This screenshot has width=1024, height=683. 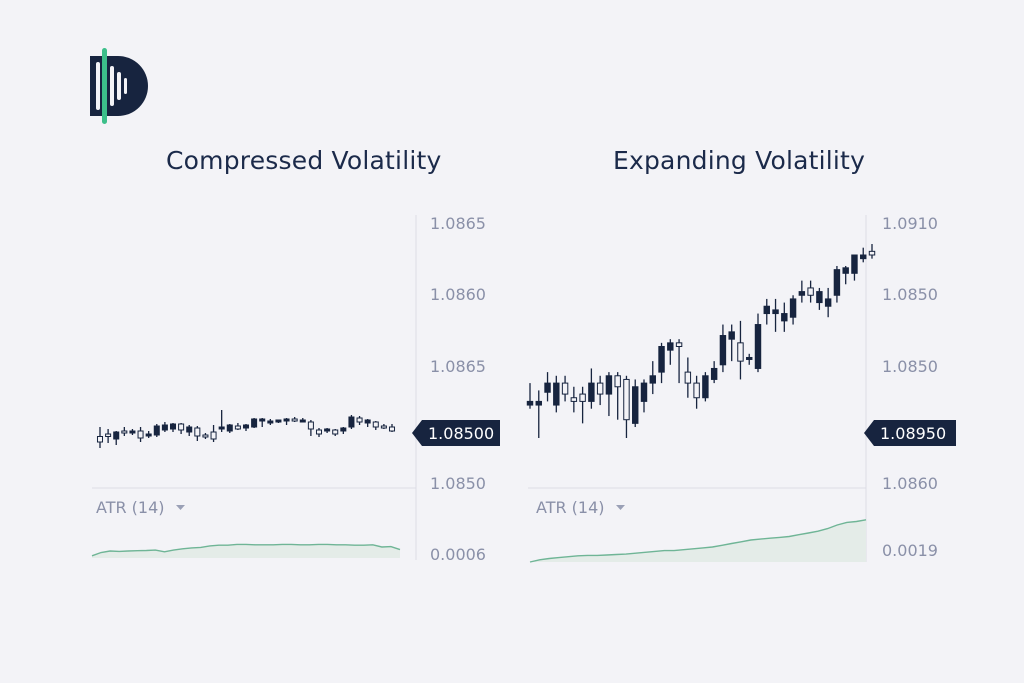 I want to click on right-tick-label: 1.0860, so click(x=910, y=483).